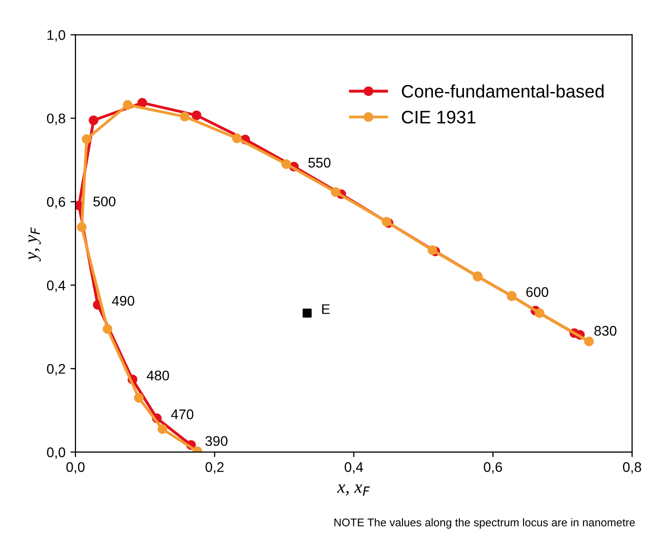 The image size is (645, 535). I want to click on annotation: E, so click(326, 309).